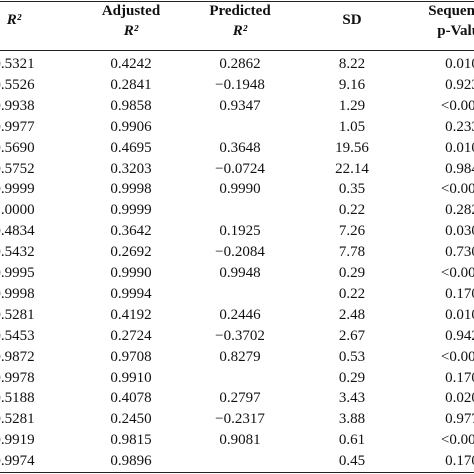 The height and width of the screenshot is (474, 474). What do you see at coordinates (131, 168) in the screenshot?
I see `table-cell: 0.3203` at bounding box center [131, 168].